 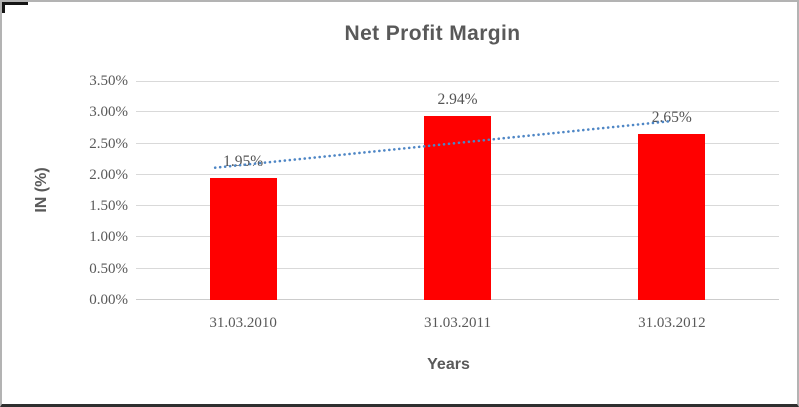 I want to click on frame-corner-accent-vertical, so click(x=3, y=7).